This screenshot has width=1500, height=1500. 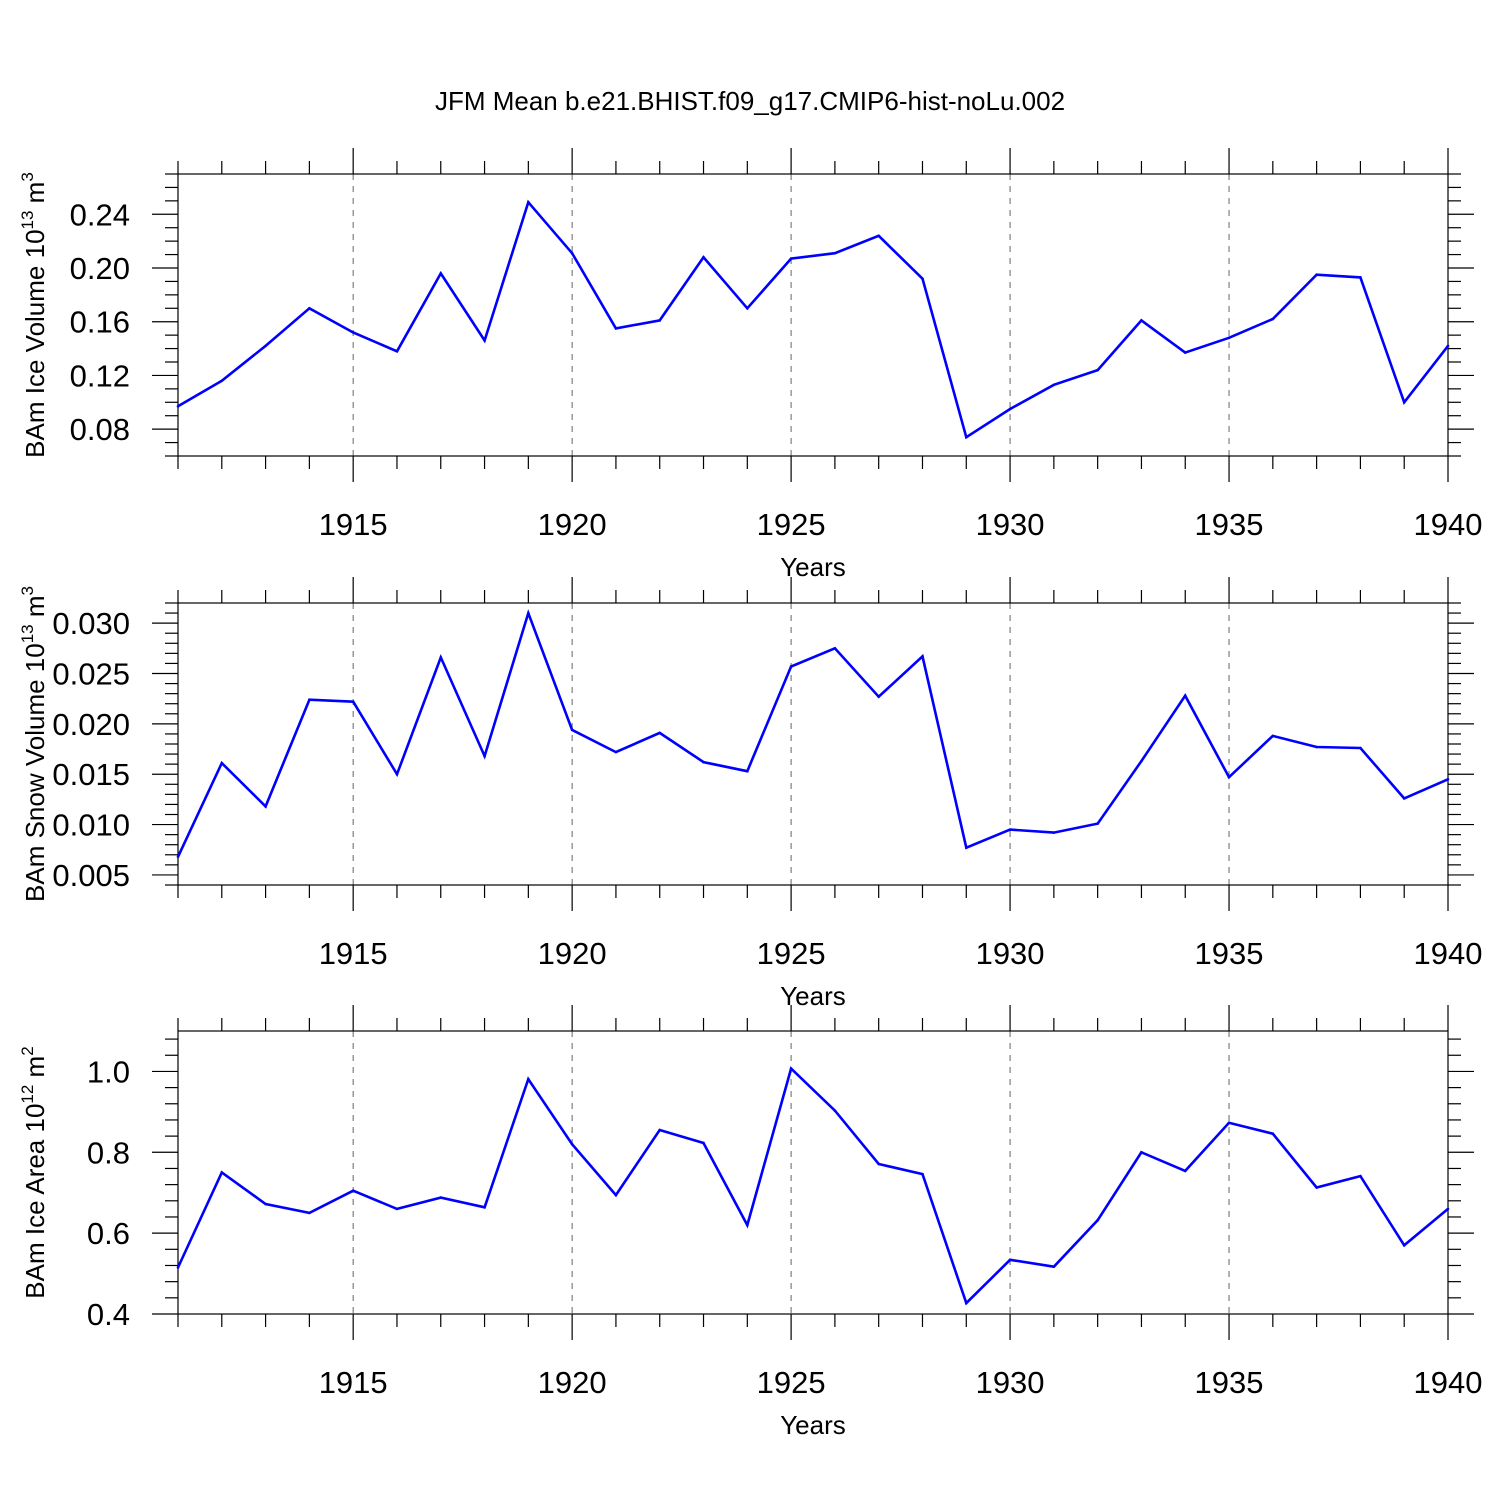 I want to click on x-tick-label: 1925, so click(x=791, y=953).